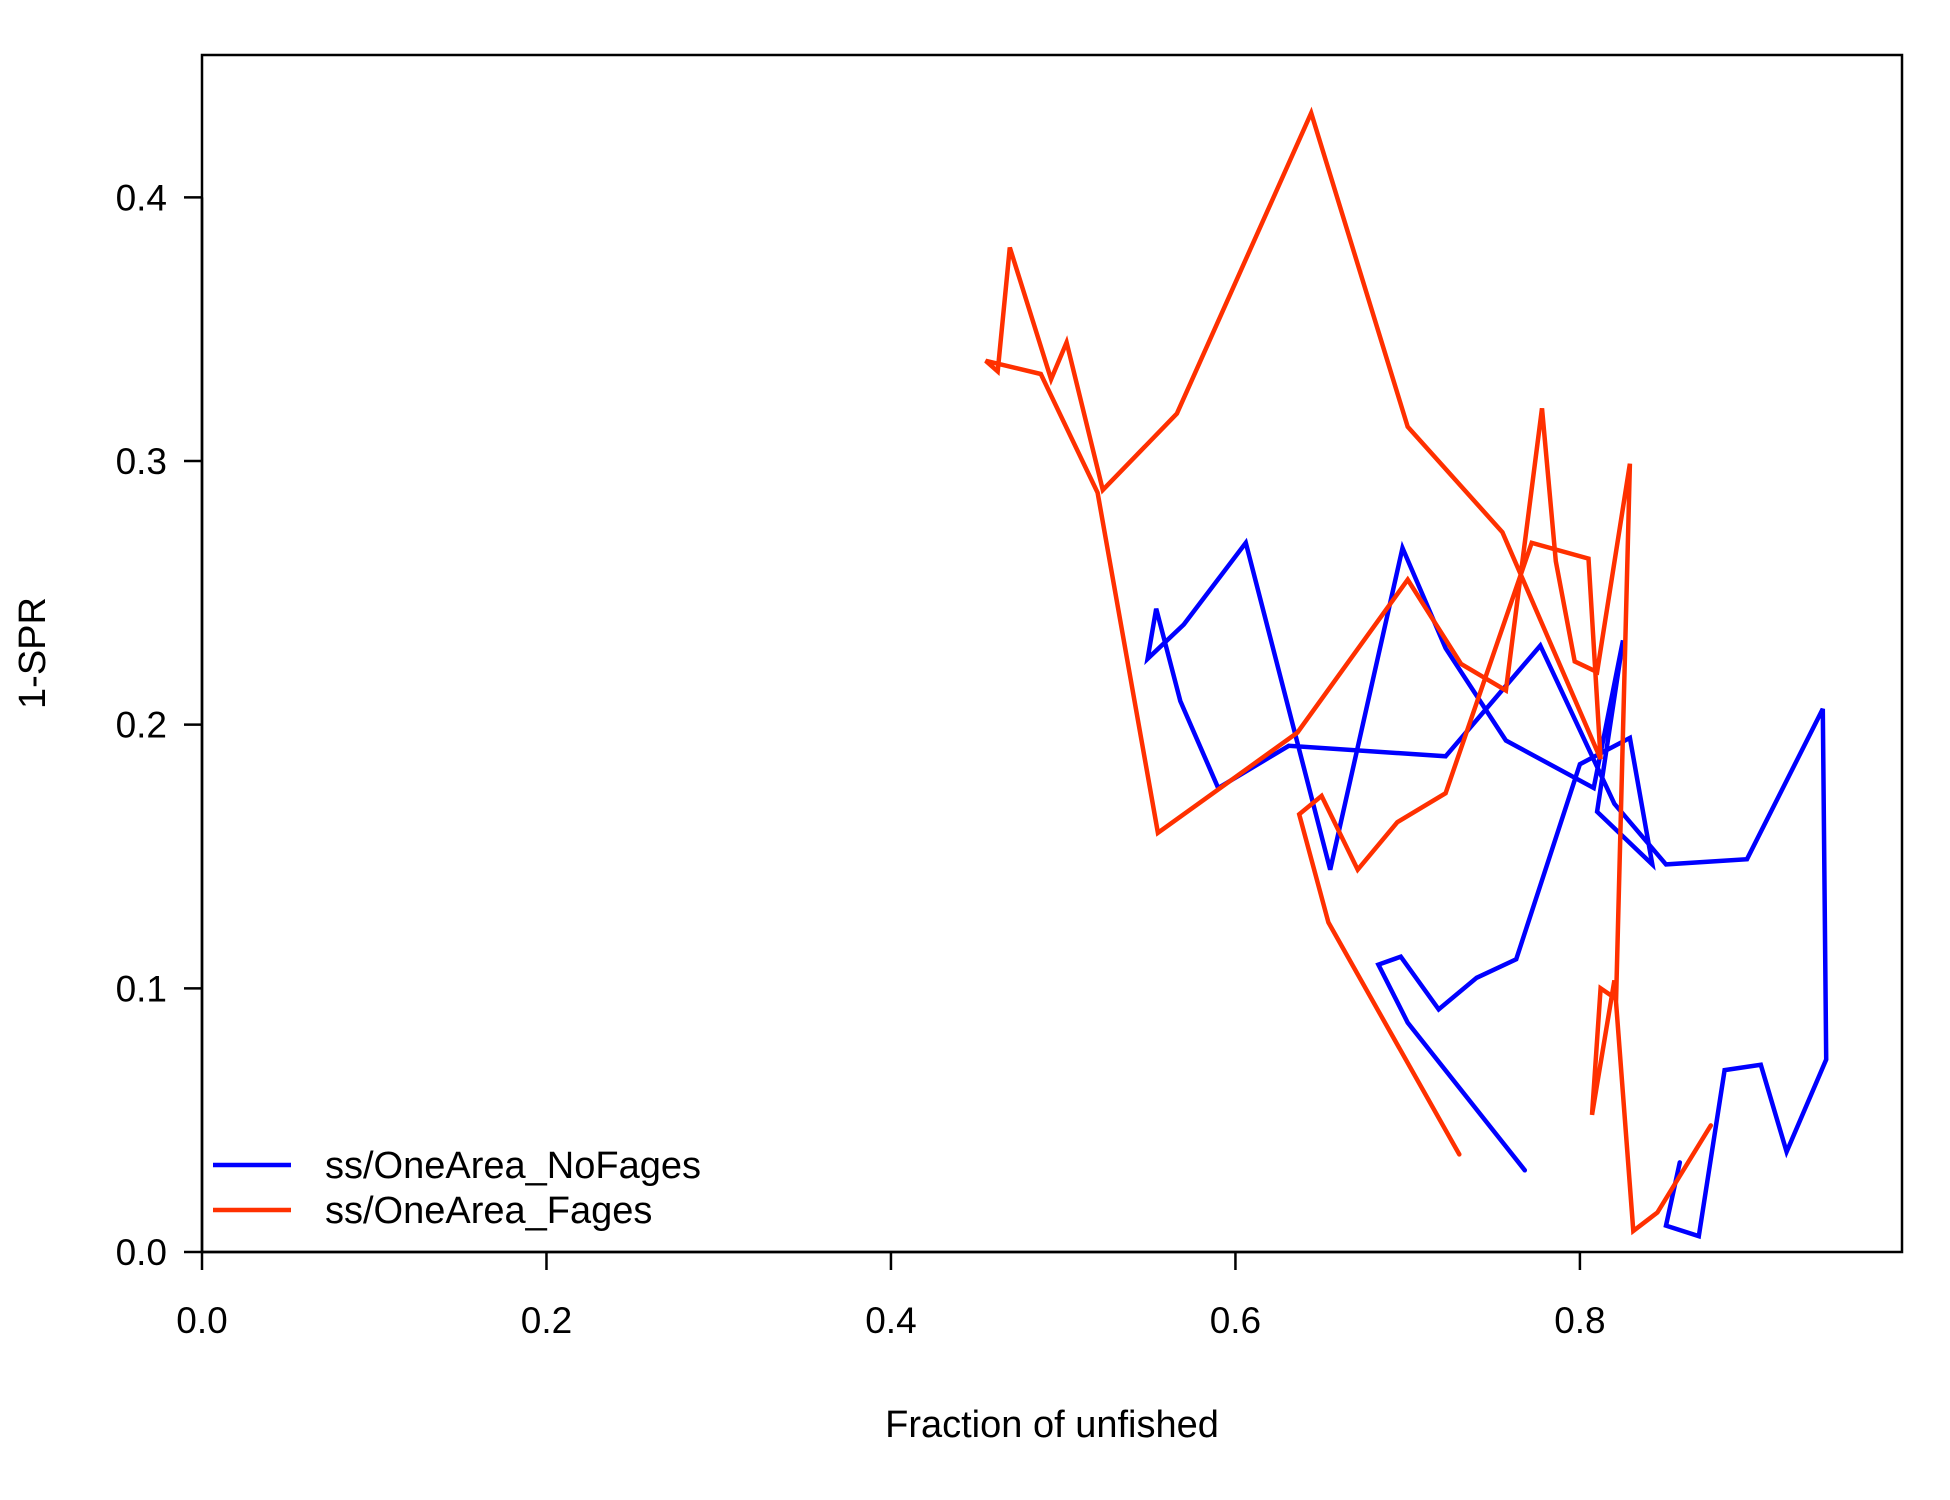 Image resolution: width=1950 pixels, height=1500 pixels. I want to click on x-tick-label: 0.6, so click(1235, 1320).